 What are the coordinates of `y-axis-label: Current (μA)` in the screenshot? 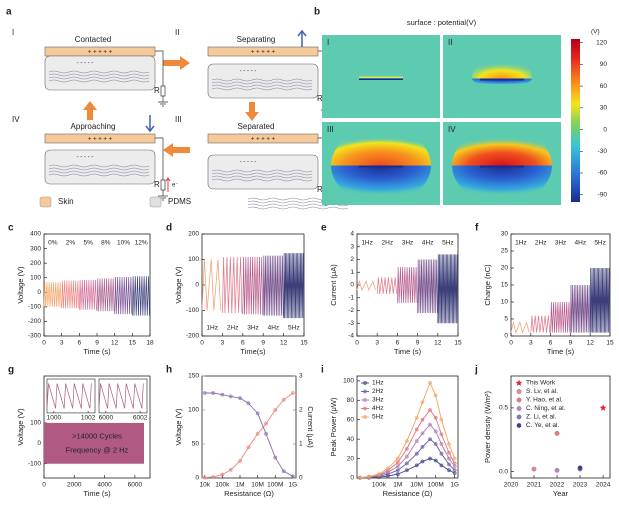 It's located at (333, 285).